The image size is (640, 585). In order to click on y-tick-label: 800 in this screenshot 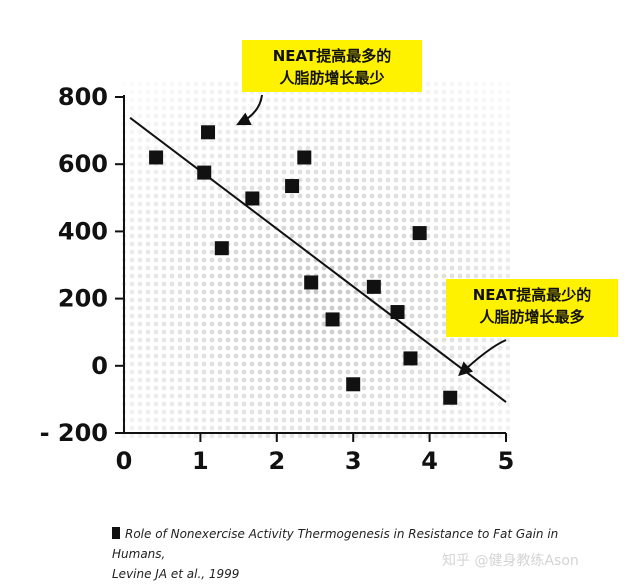, I will do `click(83, 97)`.